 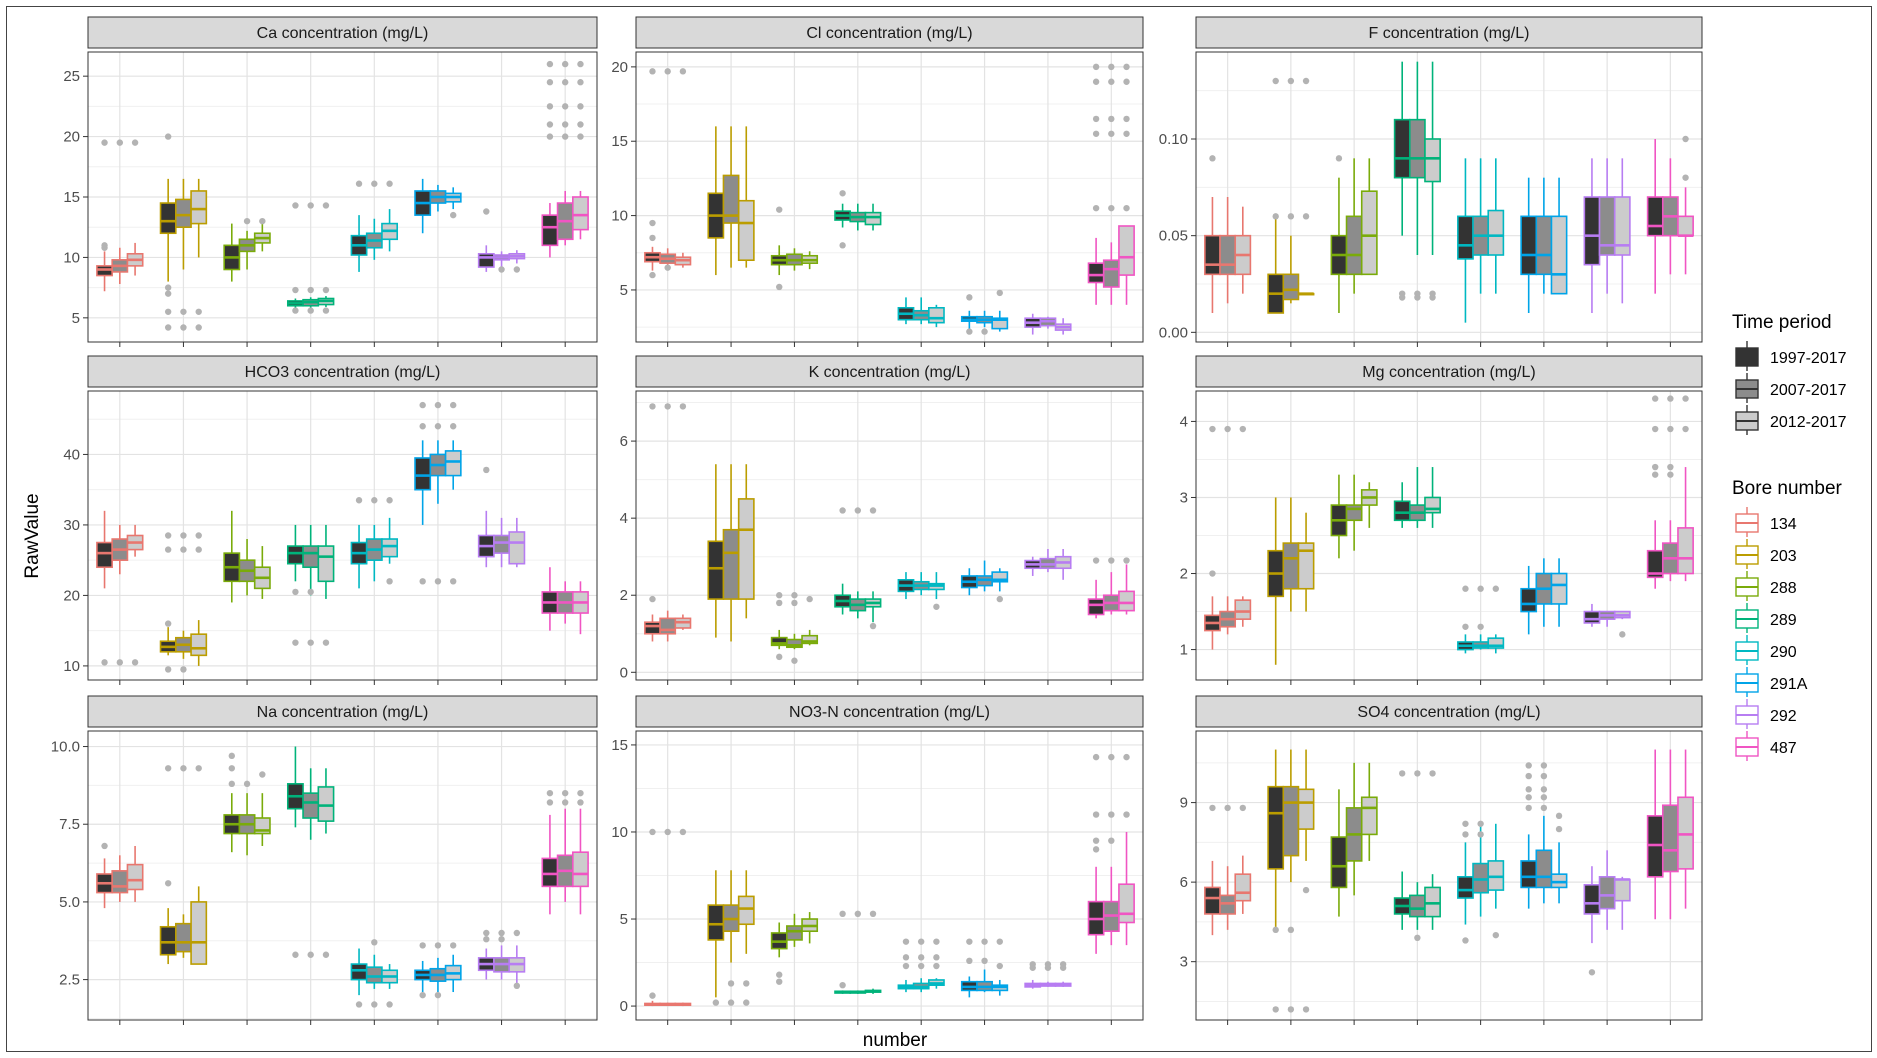 What do you see at coordinates (624, 595) in the screenshot?
I see `y-tick-label: 2` at bounding box center [624, 595].